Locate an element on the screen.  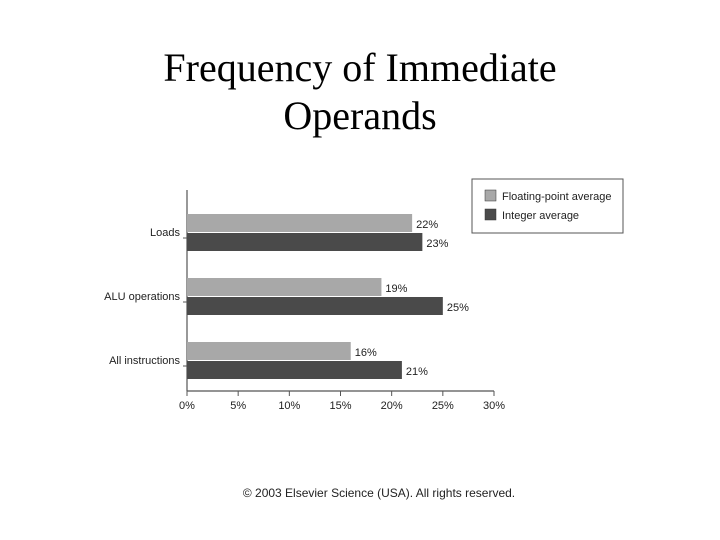
x-tick-label: 10% is located at coordinates (289, 406).